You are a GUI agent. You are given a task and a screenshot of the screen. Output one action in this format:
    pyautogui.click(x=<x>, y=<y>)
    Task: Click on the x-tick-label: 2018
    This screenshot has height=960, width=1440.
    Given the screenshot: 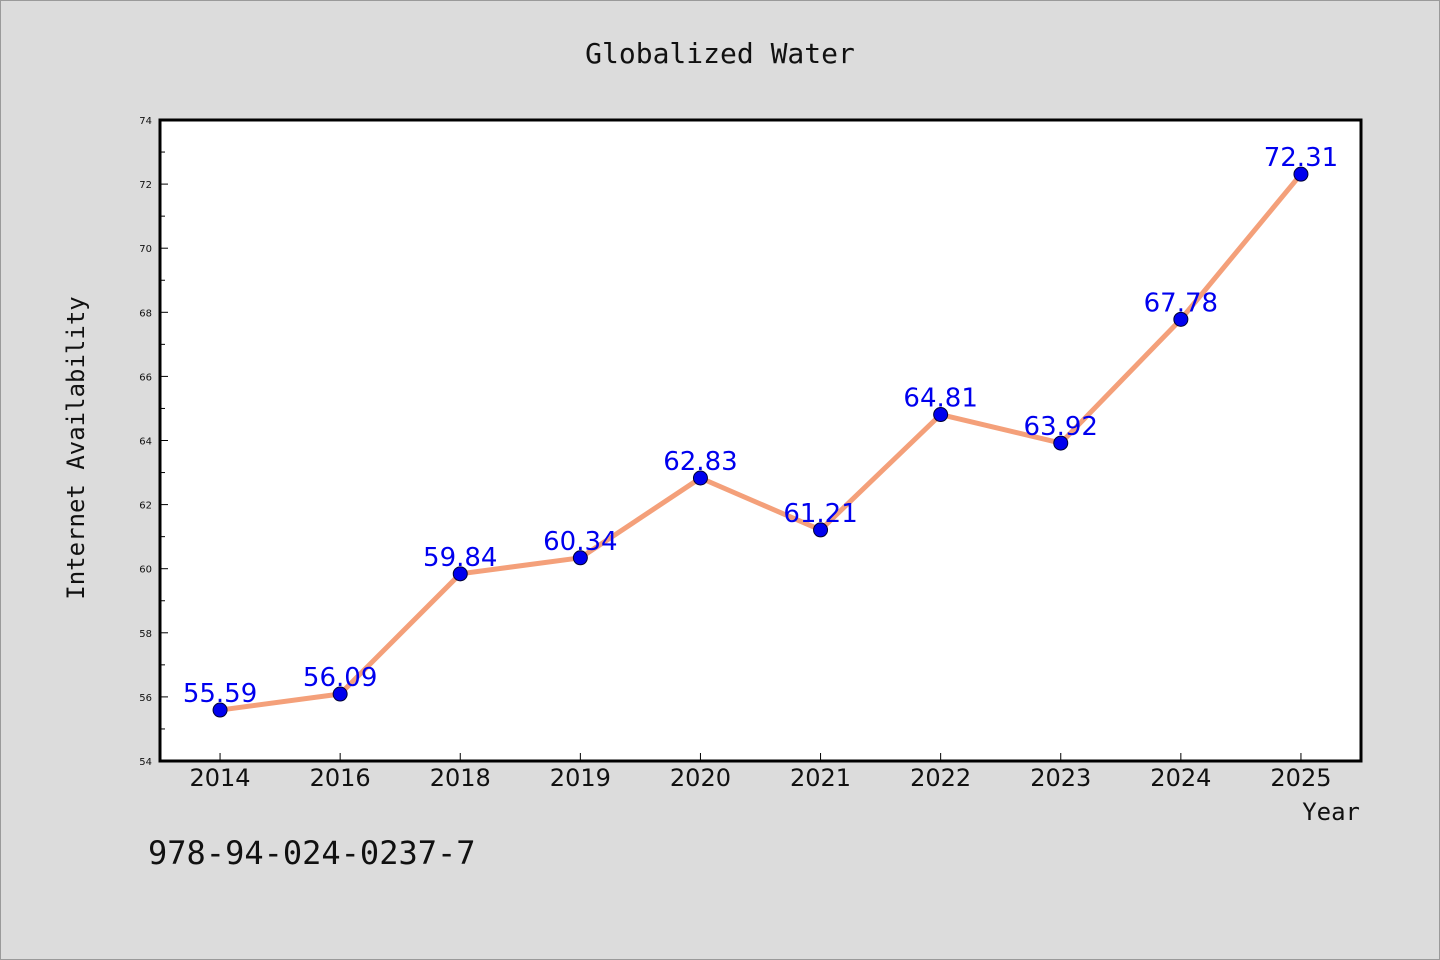 What is the action you would take?
    pyautogui.click(x=460, y=778)
    